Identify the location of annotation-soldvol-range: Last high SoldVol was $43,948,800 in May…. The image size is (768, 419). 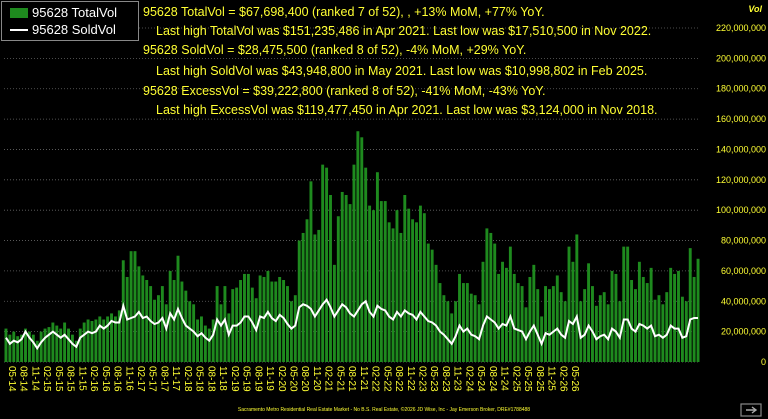
(402, 71).